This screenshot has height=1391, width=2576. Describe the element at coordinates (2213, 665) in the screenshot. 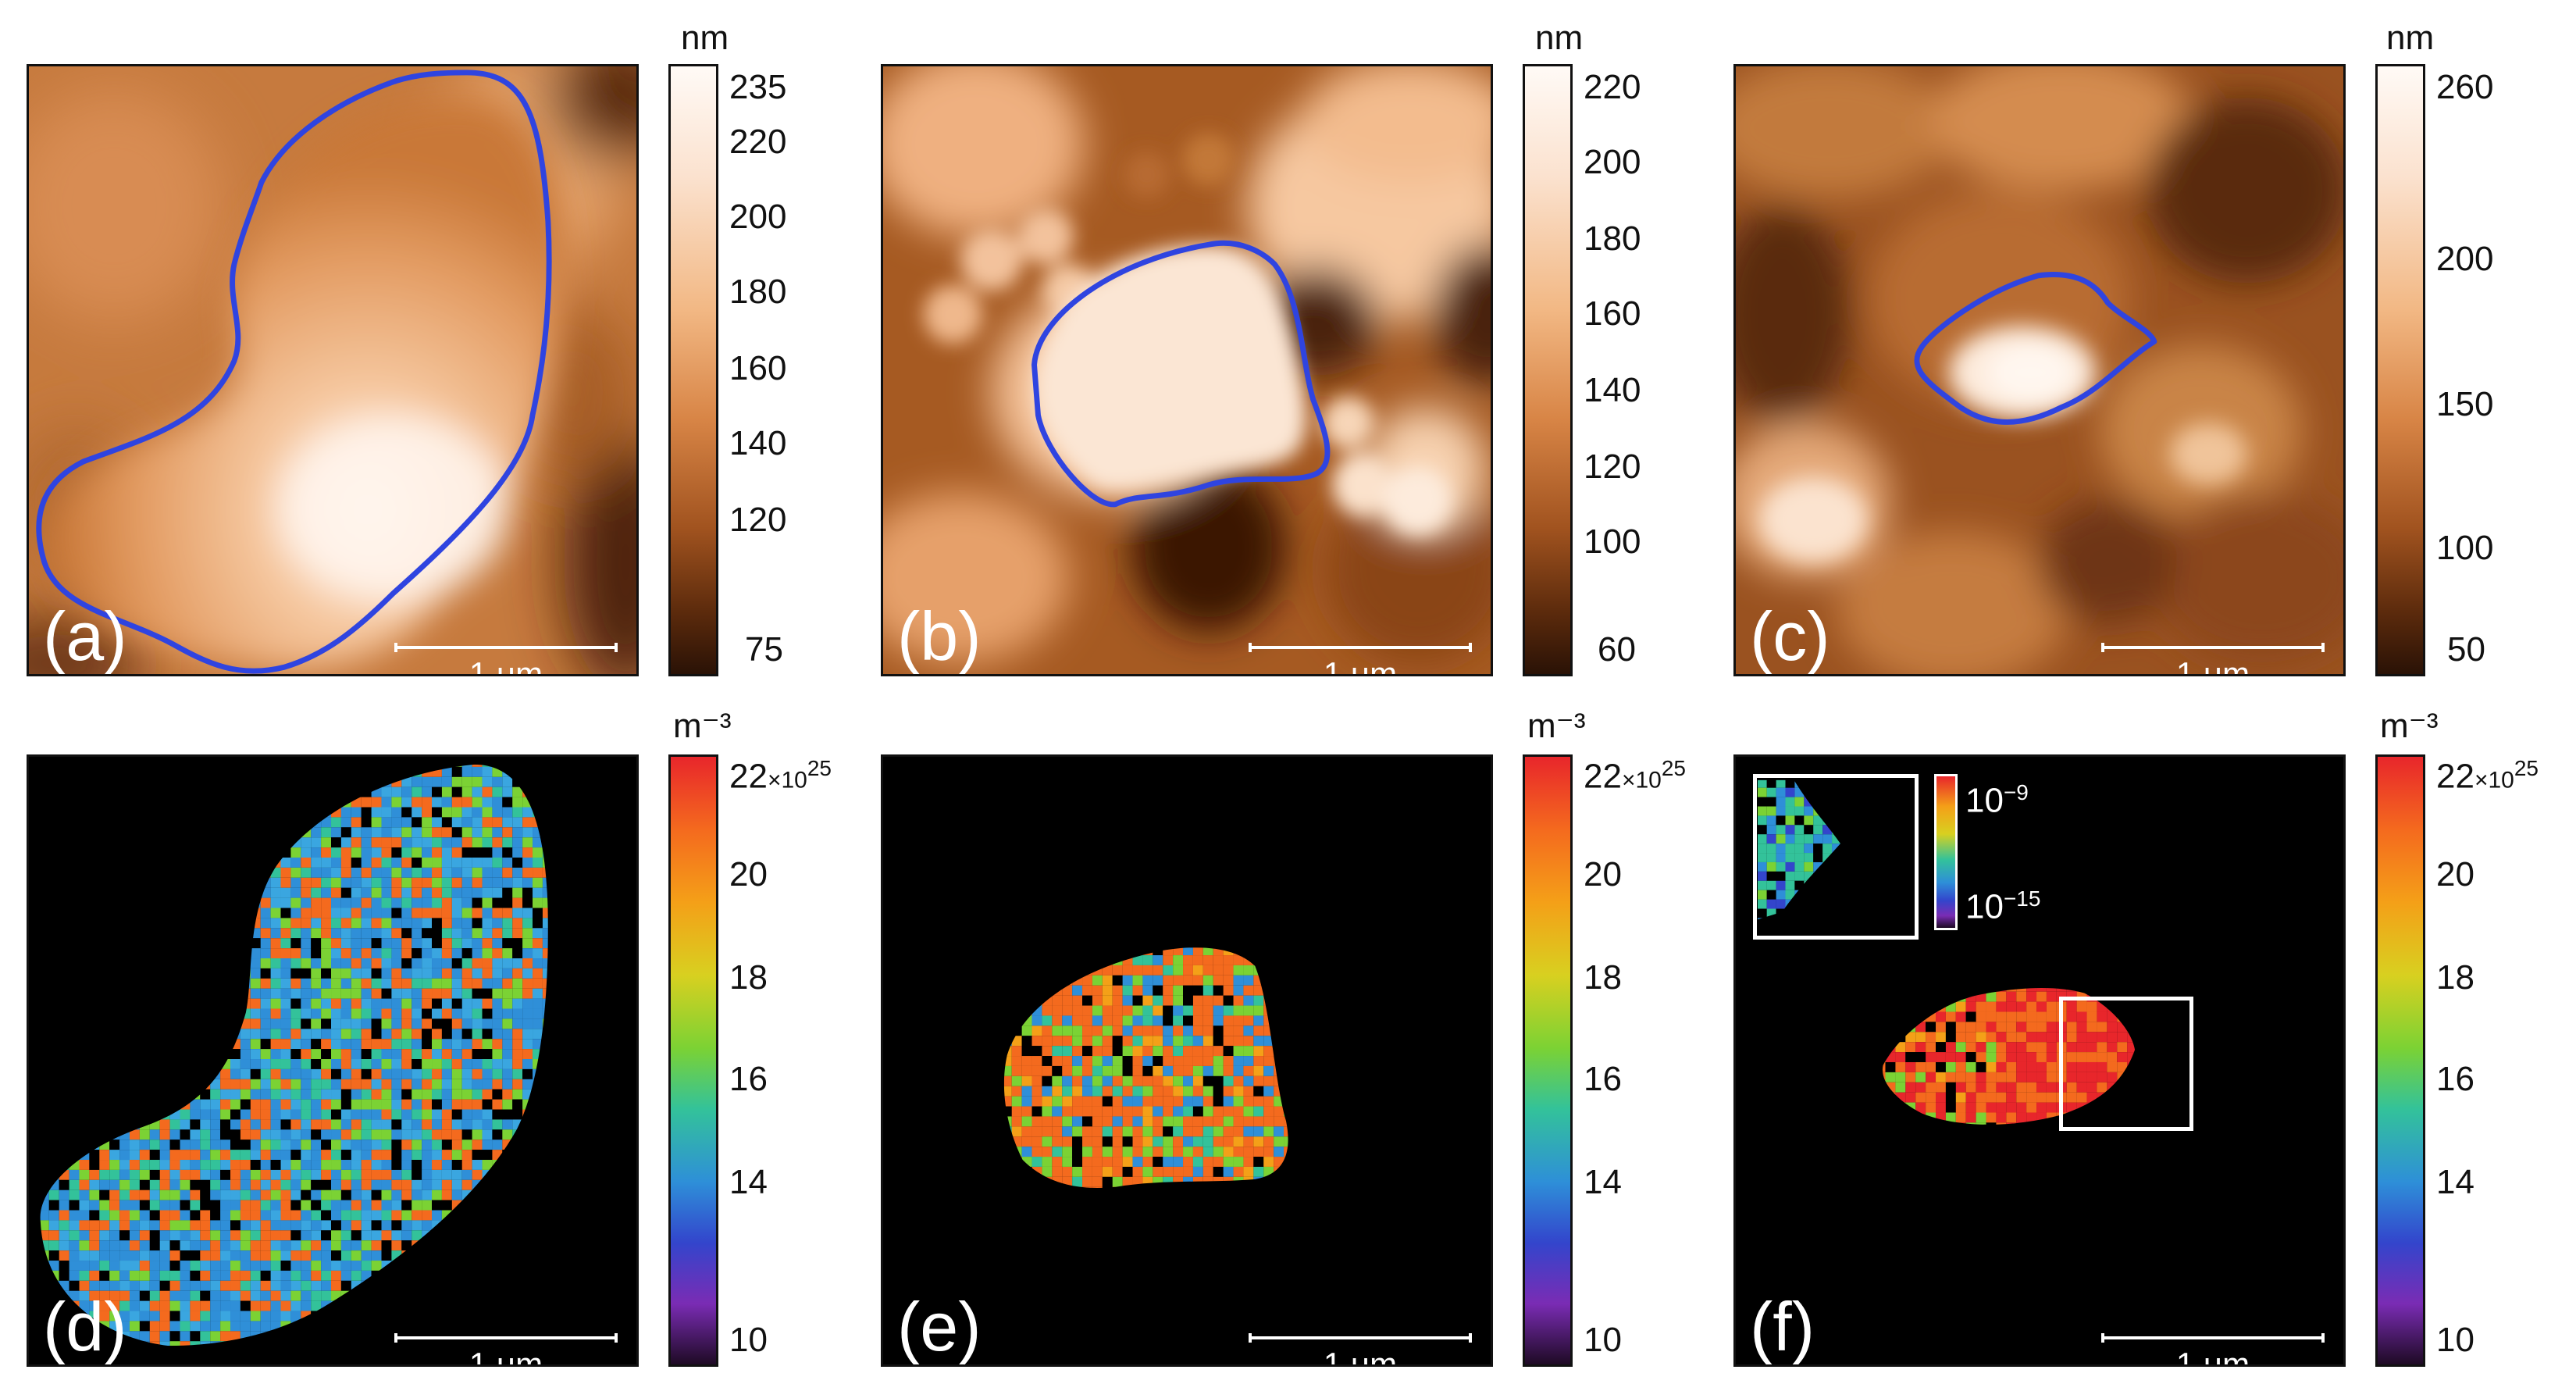

I see `scale-bar-label-c: 1 μm` at that location.